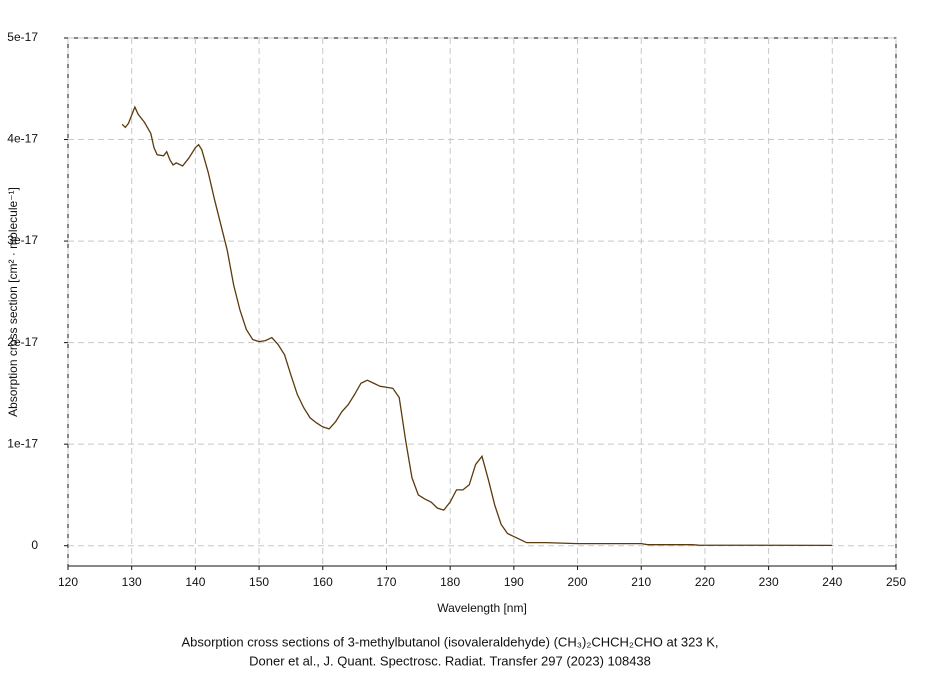 This screenshot has height=673, width=934. Describe the element at coordinates (450, 582) in the screenshot. I see `x-tick-label: 180` at that location.